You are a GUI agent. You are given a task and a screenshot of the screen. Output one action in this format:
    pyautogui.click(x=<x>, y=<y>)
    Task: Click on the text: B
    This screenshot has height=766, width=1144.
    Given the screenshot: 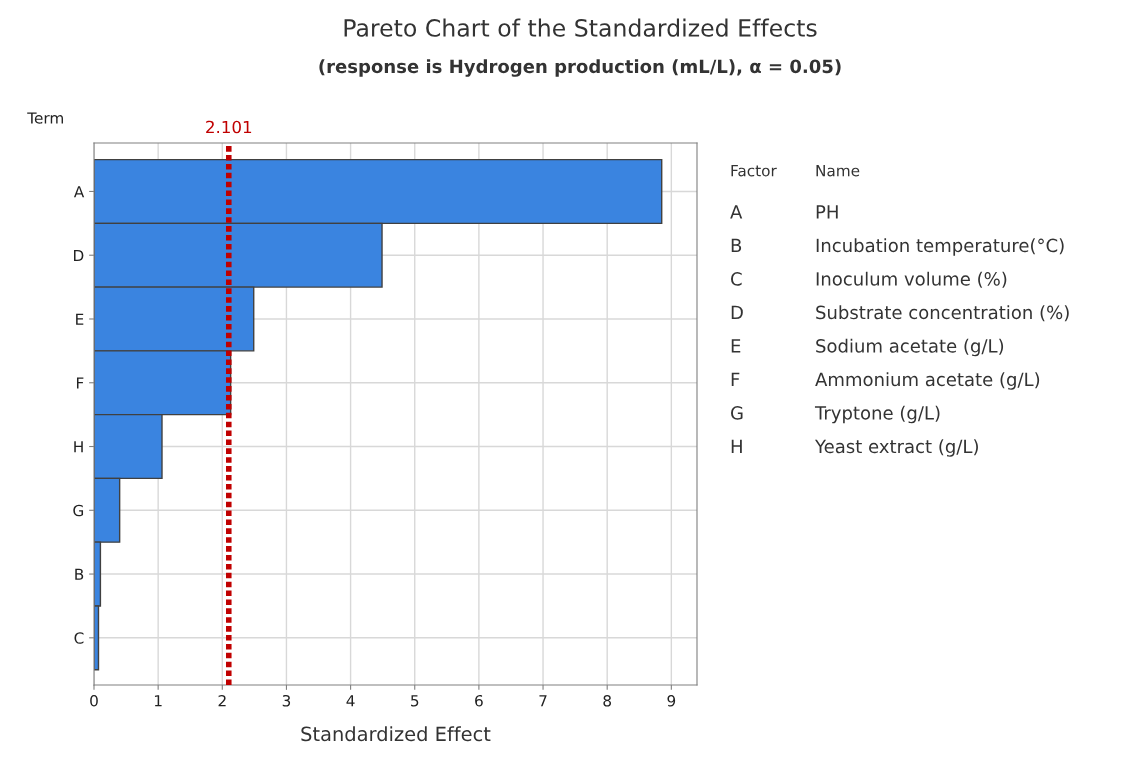 What is the action you would take?
    pyautogui.click(x=736, y=245)
    